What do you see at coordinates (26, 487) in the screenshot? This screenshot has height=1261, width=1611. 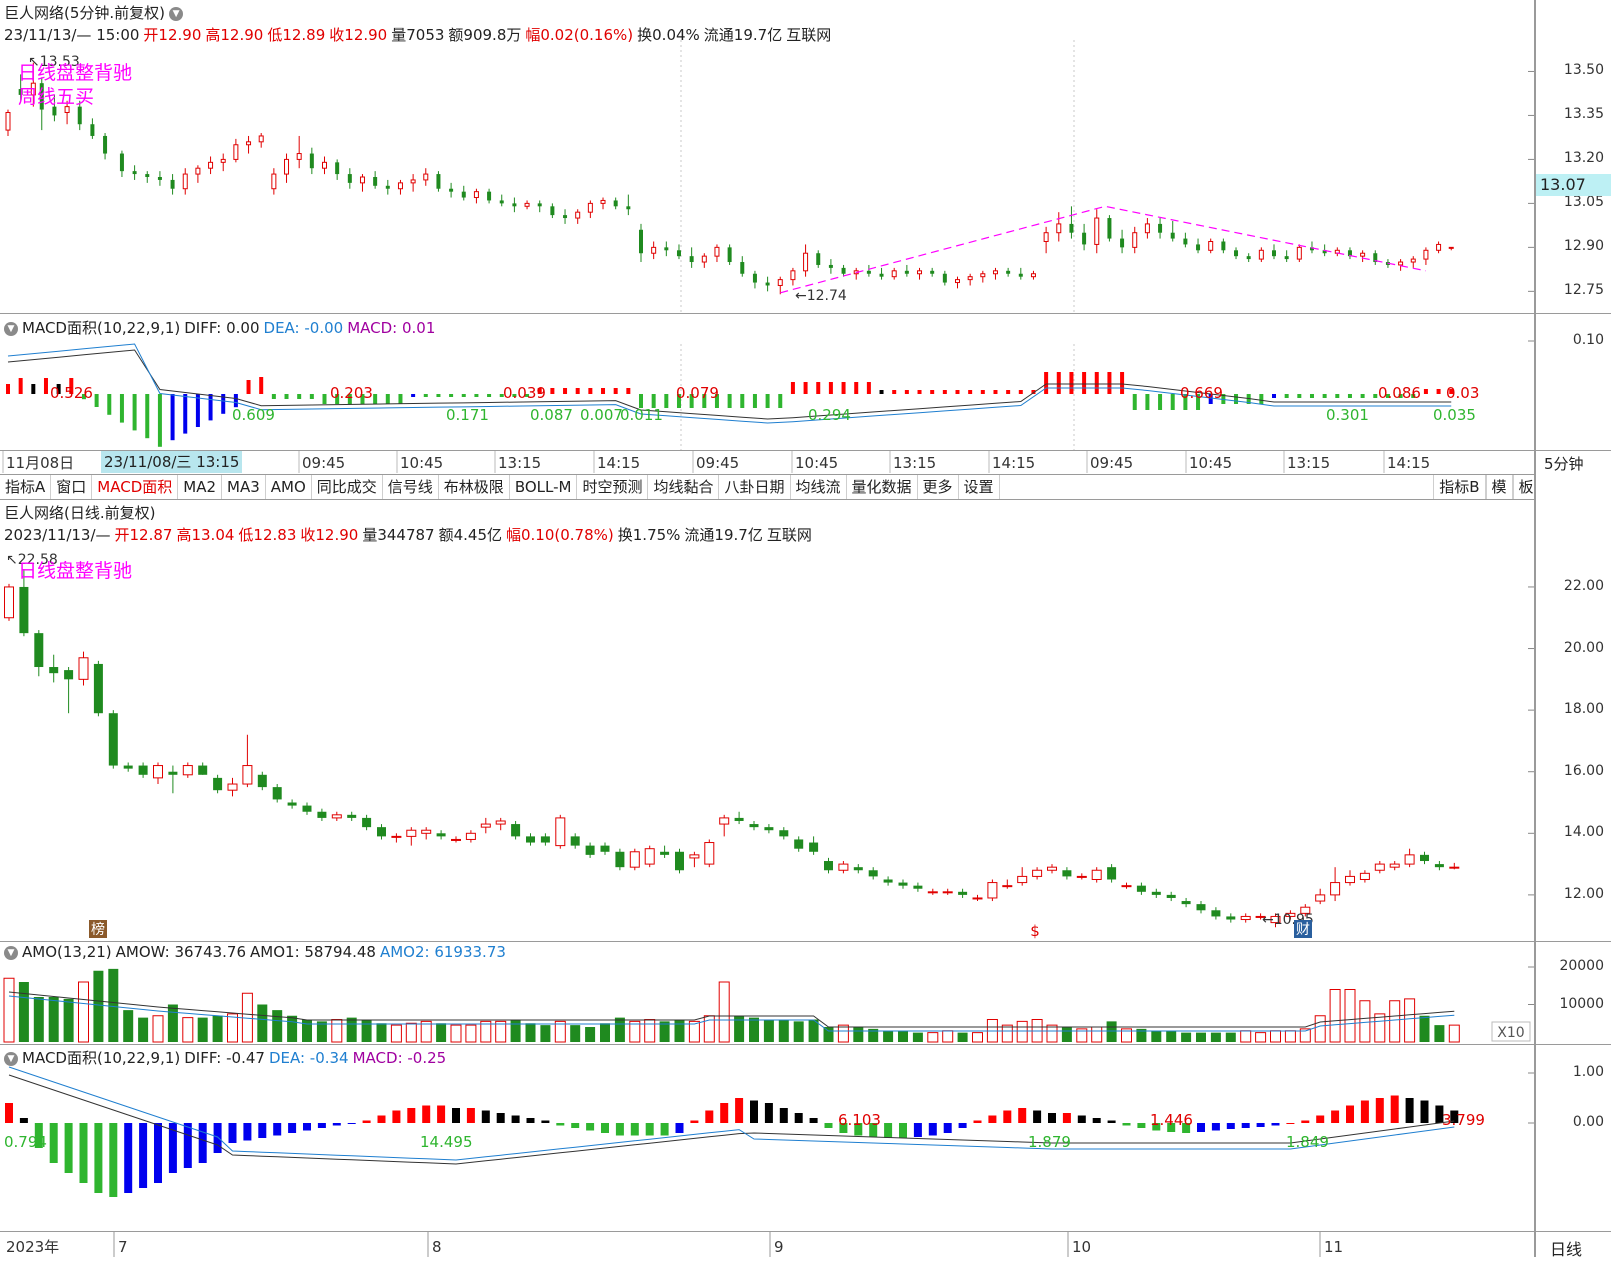 I see `toolbar-button: 指标A` at bounding box center [26, 487].